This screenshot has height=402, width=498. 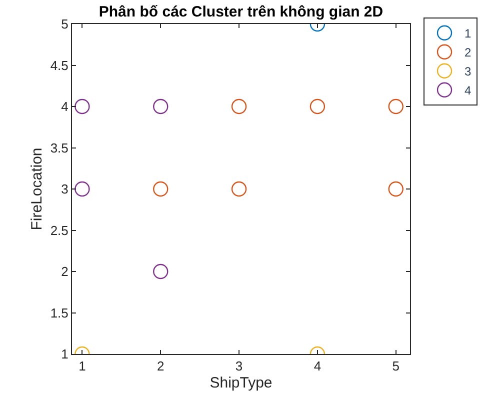 I want to click on legend-label: 4, so click(x=468, y=91).